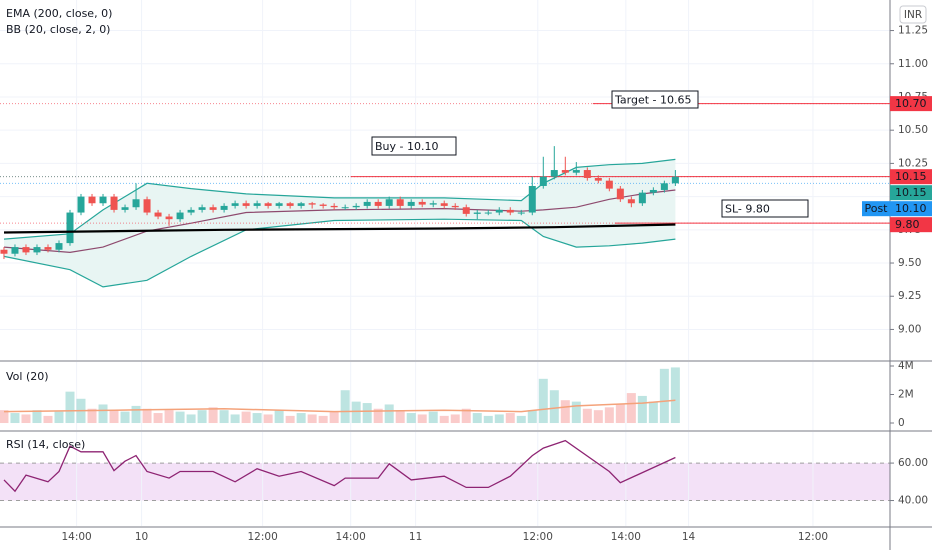 This screenshot has height=550, width=932. What do you see at coordinates (27, 376) in the screenshot?
I see `volume-title: Vol (20)` at bounding box center [27, 376].